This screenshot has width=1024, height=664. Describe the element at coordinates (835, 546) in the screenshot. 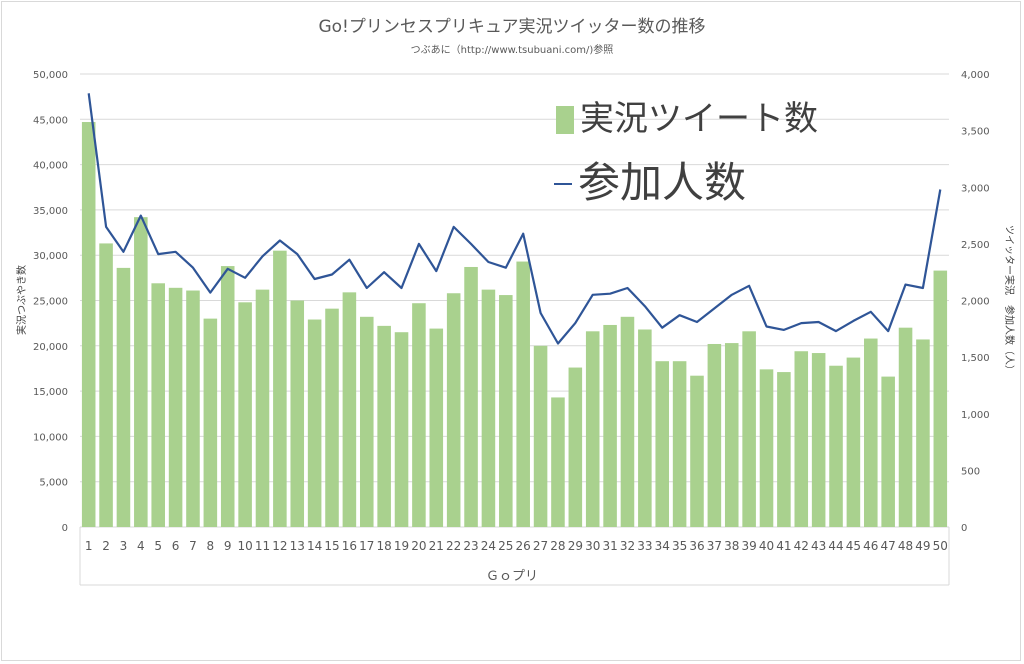

I see `x-tick-label: 44` at that location.